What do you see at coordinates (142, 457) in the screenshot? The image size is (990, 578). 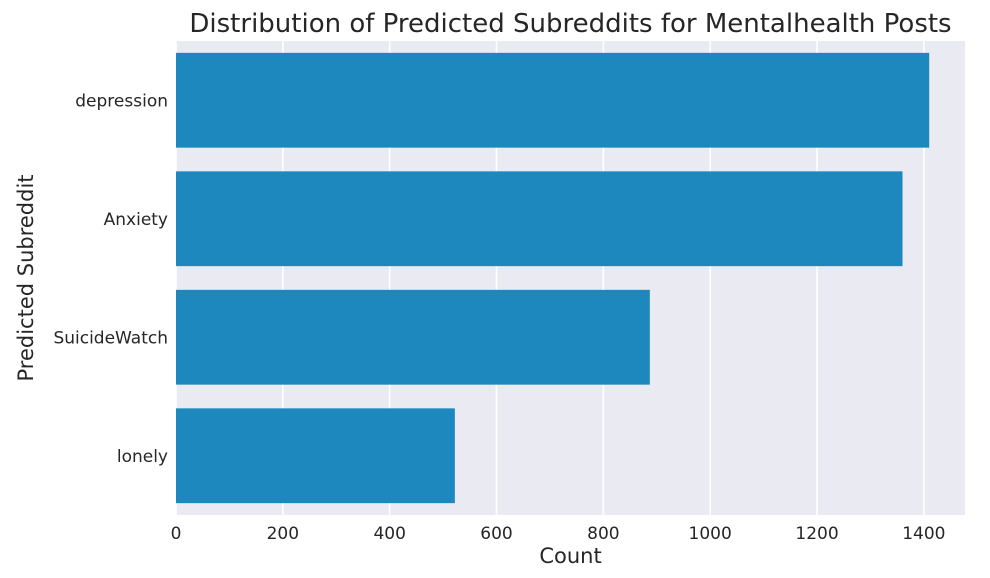 I see `y-tick-label: lonely` at bounding box center [142, 457].